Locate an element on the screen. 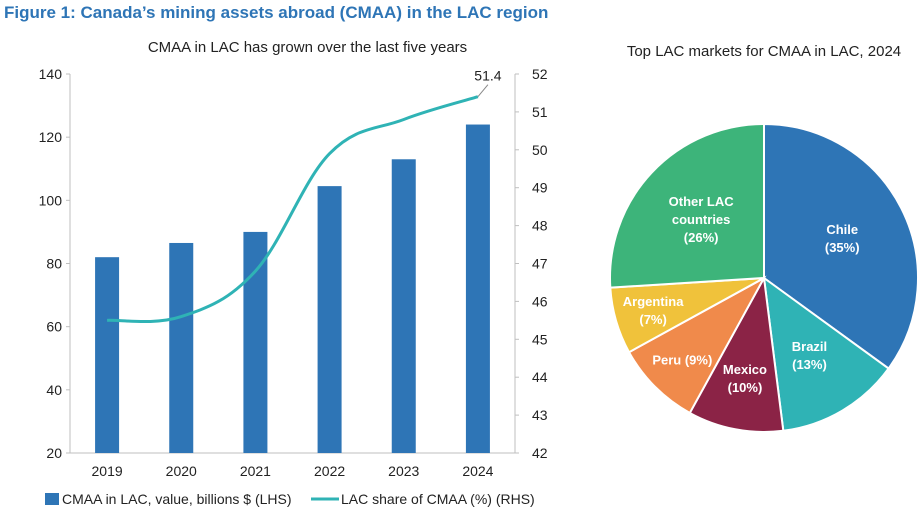  right-tick-label: 47 is located at coordinates (540, 264).